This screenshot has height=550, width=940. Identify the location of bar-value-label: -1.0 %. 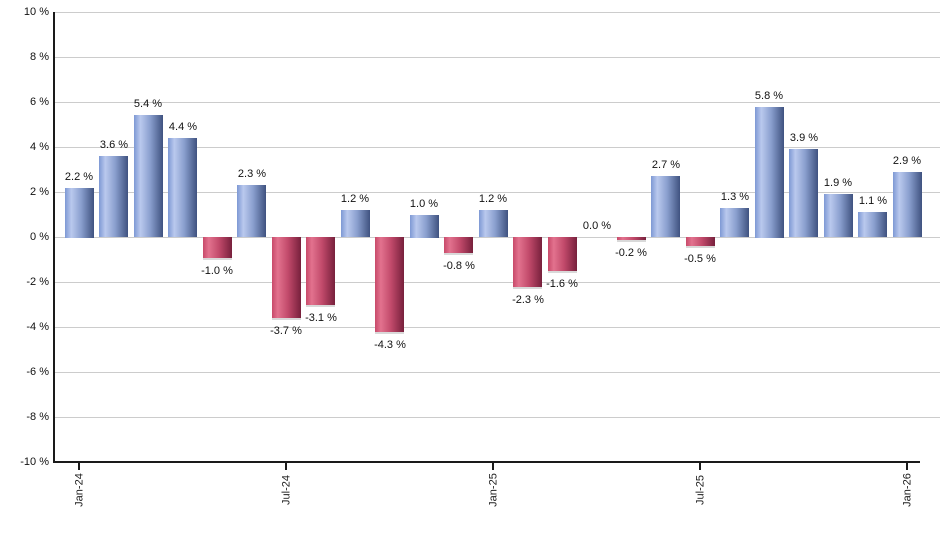
(217, 271).